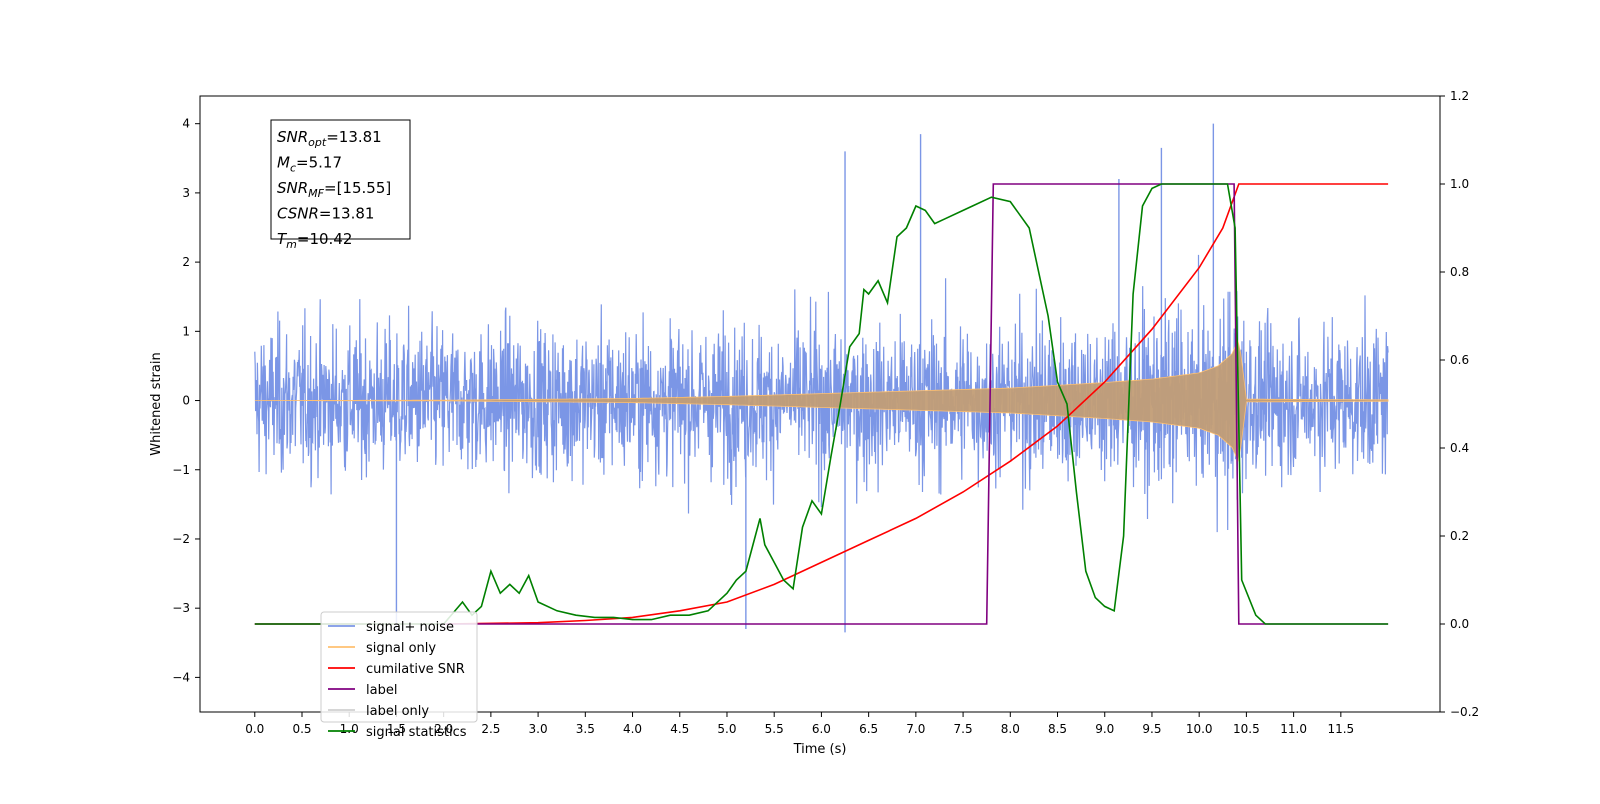 The width and height of the screenshot is (1600, 804). What do you see at coordinates (325, 214) in the screenshot?
I see `annotation-line: CSNR=13.81` at bounding box center [325, 214].